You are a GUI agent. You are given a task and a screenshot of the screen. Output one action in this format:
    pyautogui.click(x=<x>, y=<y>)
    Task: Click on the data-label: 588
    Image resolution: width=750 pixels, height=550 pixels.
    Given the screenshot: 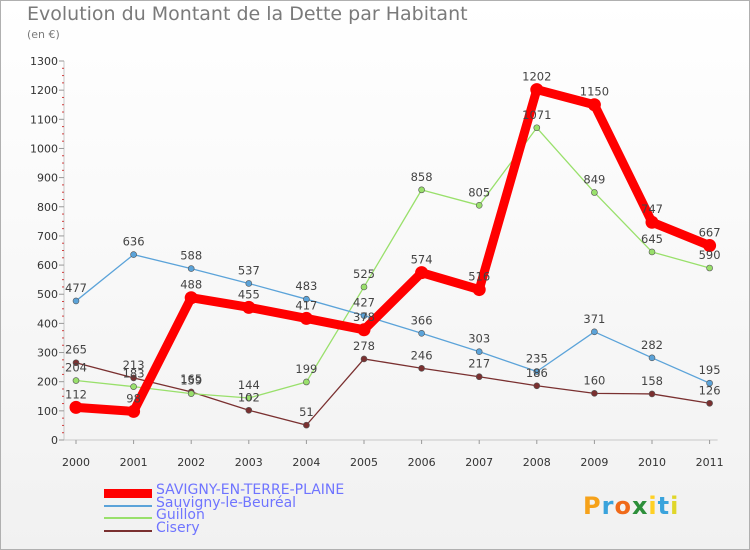 What is the action you would take?
    pyautogui.click(x=191, y=256)
    